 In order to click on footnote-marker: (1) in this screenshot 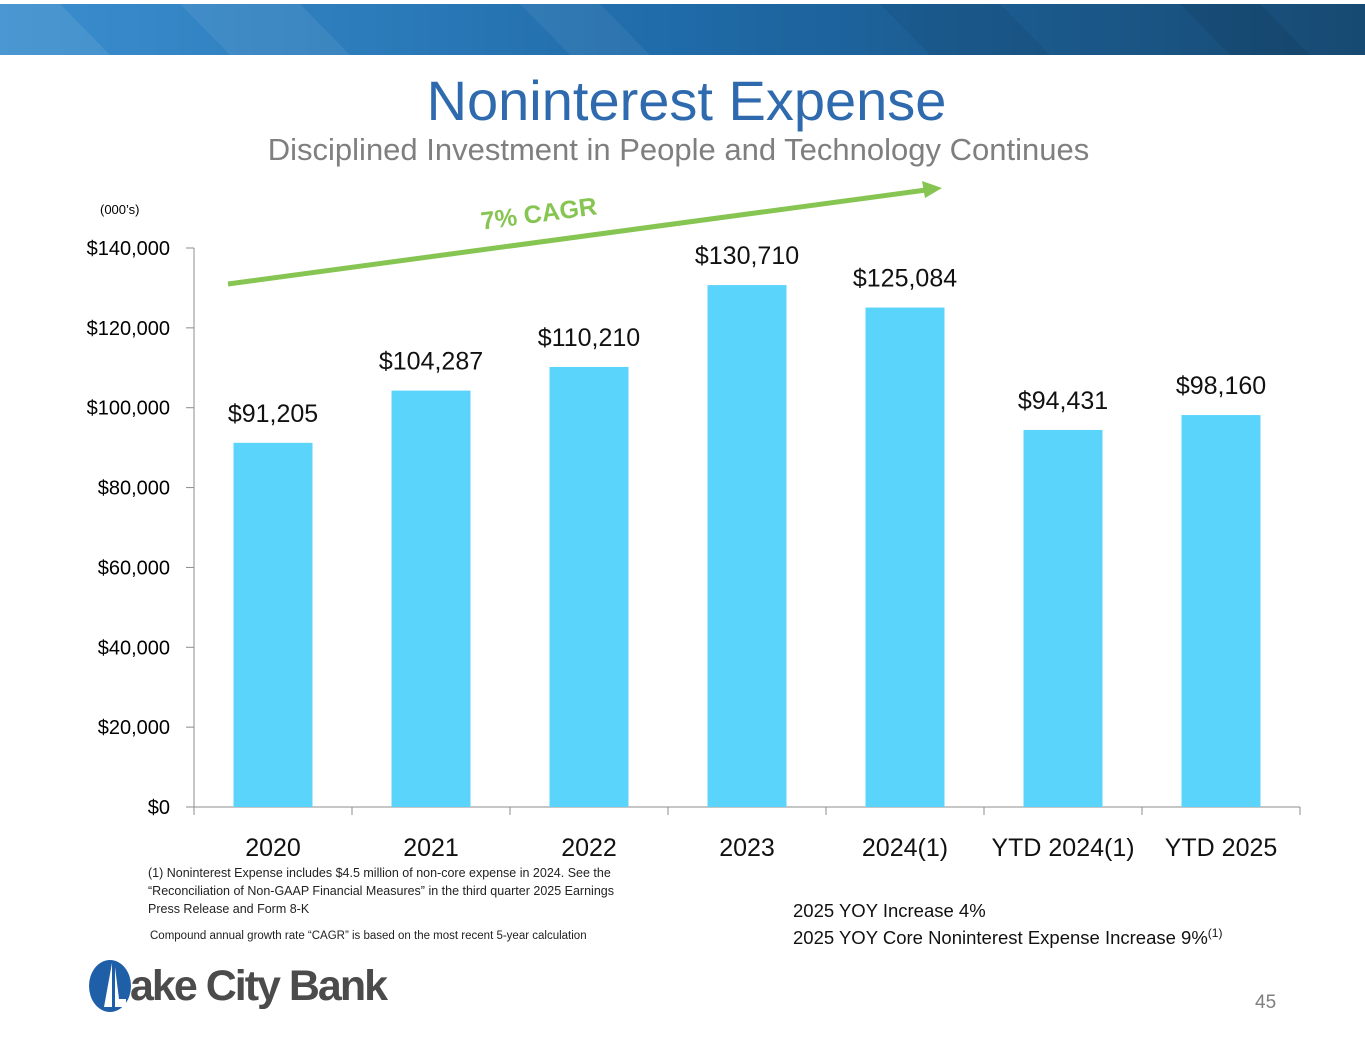, I will do `click(1215, 933)`.